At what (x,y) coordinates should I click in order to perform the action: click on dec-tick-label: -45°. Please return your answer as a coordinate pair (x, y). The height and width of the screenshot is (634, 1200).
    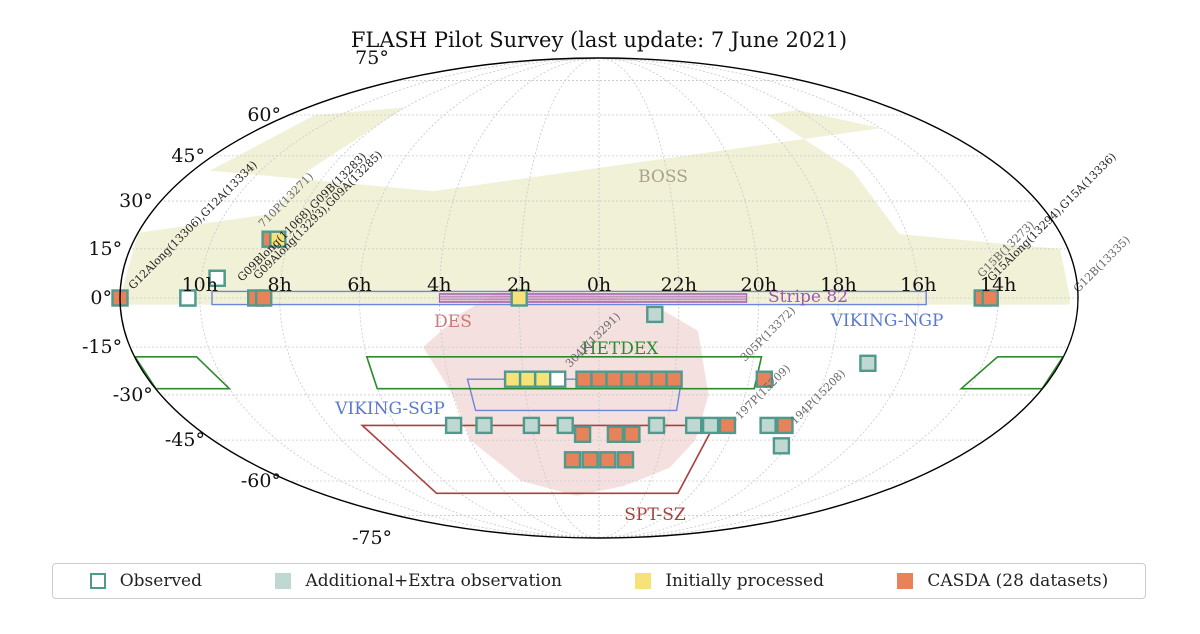
    Looking at the image, I should click on (185, 440).